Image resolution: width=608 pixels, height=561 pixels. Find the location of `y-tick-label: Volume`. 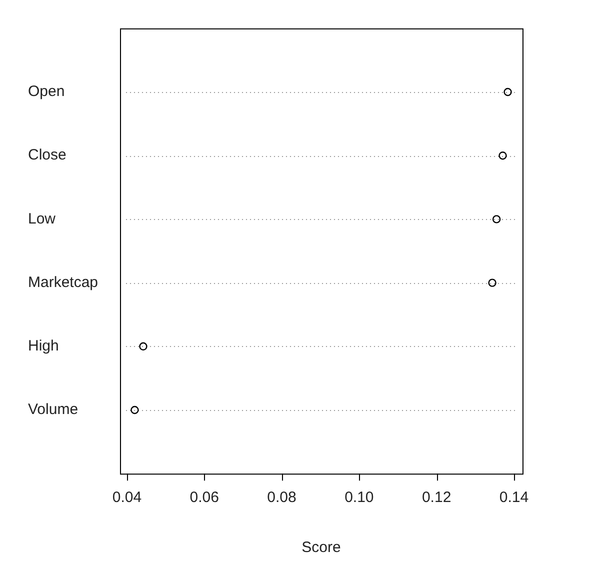

y-tick-label: Volume is located at coordinates (53, 409).